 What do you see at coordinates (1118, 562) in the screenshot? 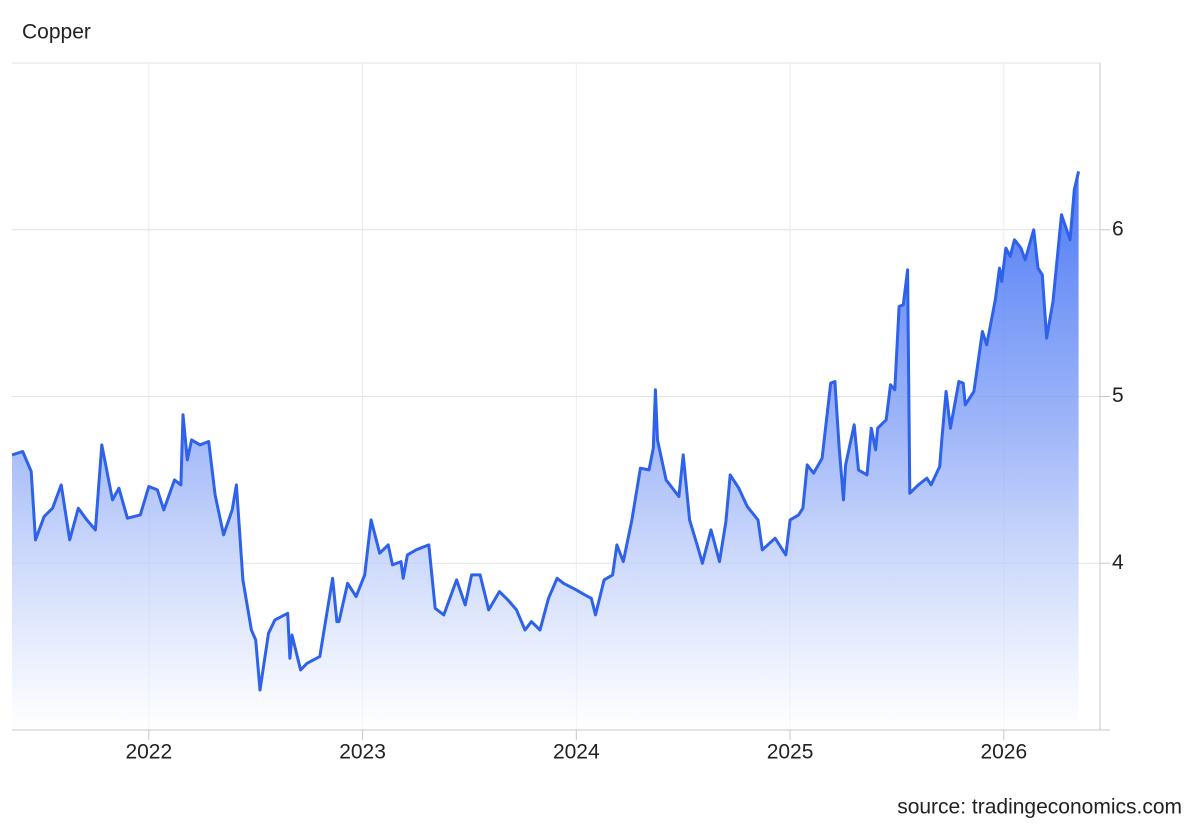
I see `y-tick-label: 4` at bounding box center [1118, 562].